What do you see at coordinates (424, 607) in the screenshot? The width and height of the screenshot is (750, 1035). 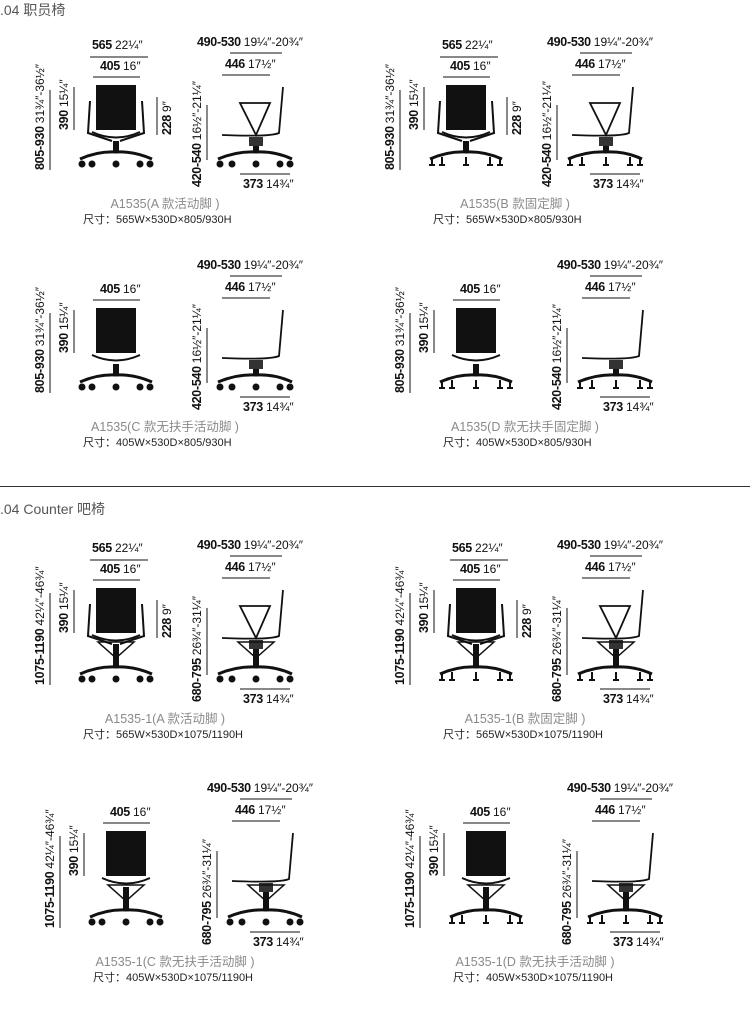 I see `dimension-back-height: 390 15¼″` at bounding box center [424, 607].